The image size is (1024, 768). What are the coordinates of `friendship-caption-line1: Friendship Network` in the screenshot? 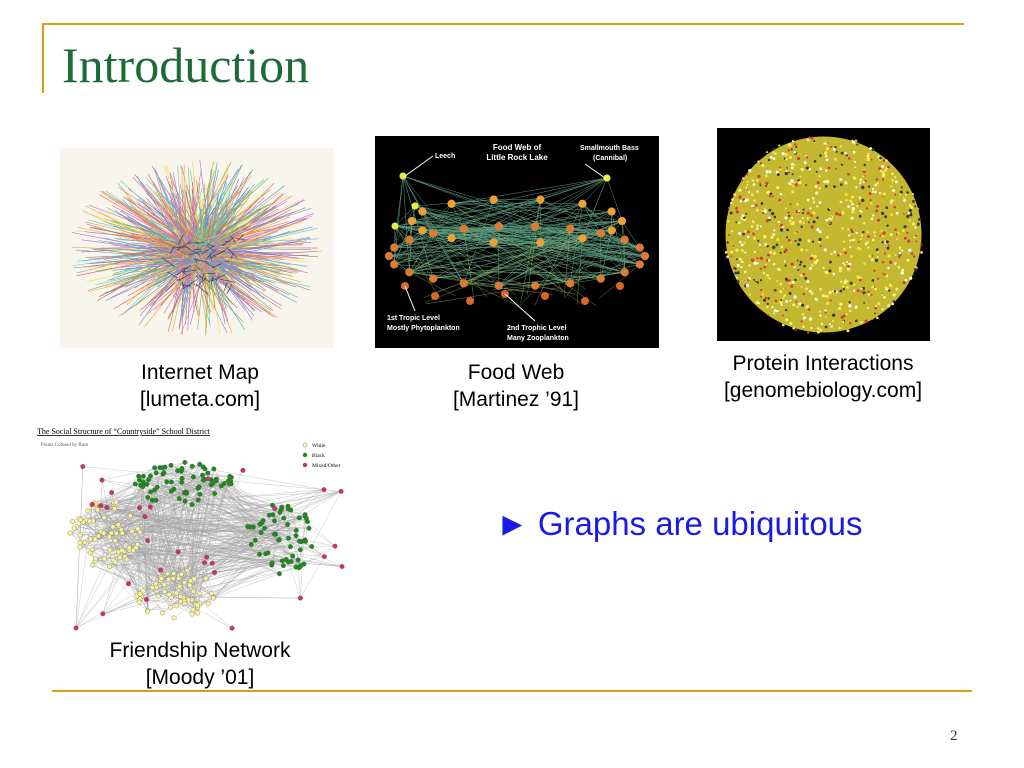 It's located at (200, 650).